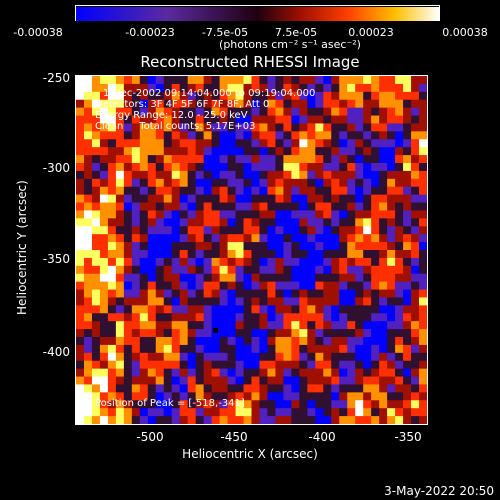 The image size is (500, 500). Describe the element at coordinates (290, 44) in the screenshot. I see `colorbar-unit-label: (photons cm⁻² s⁻¹ asec⁻²)` at that location.